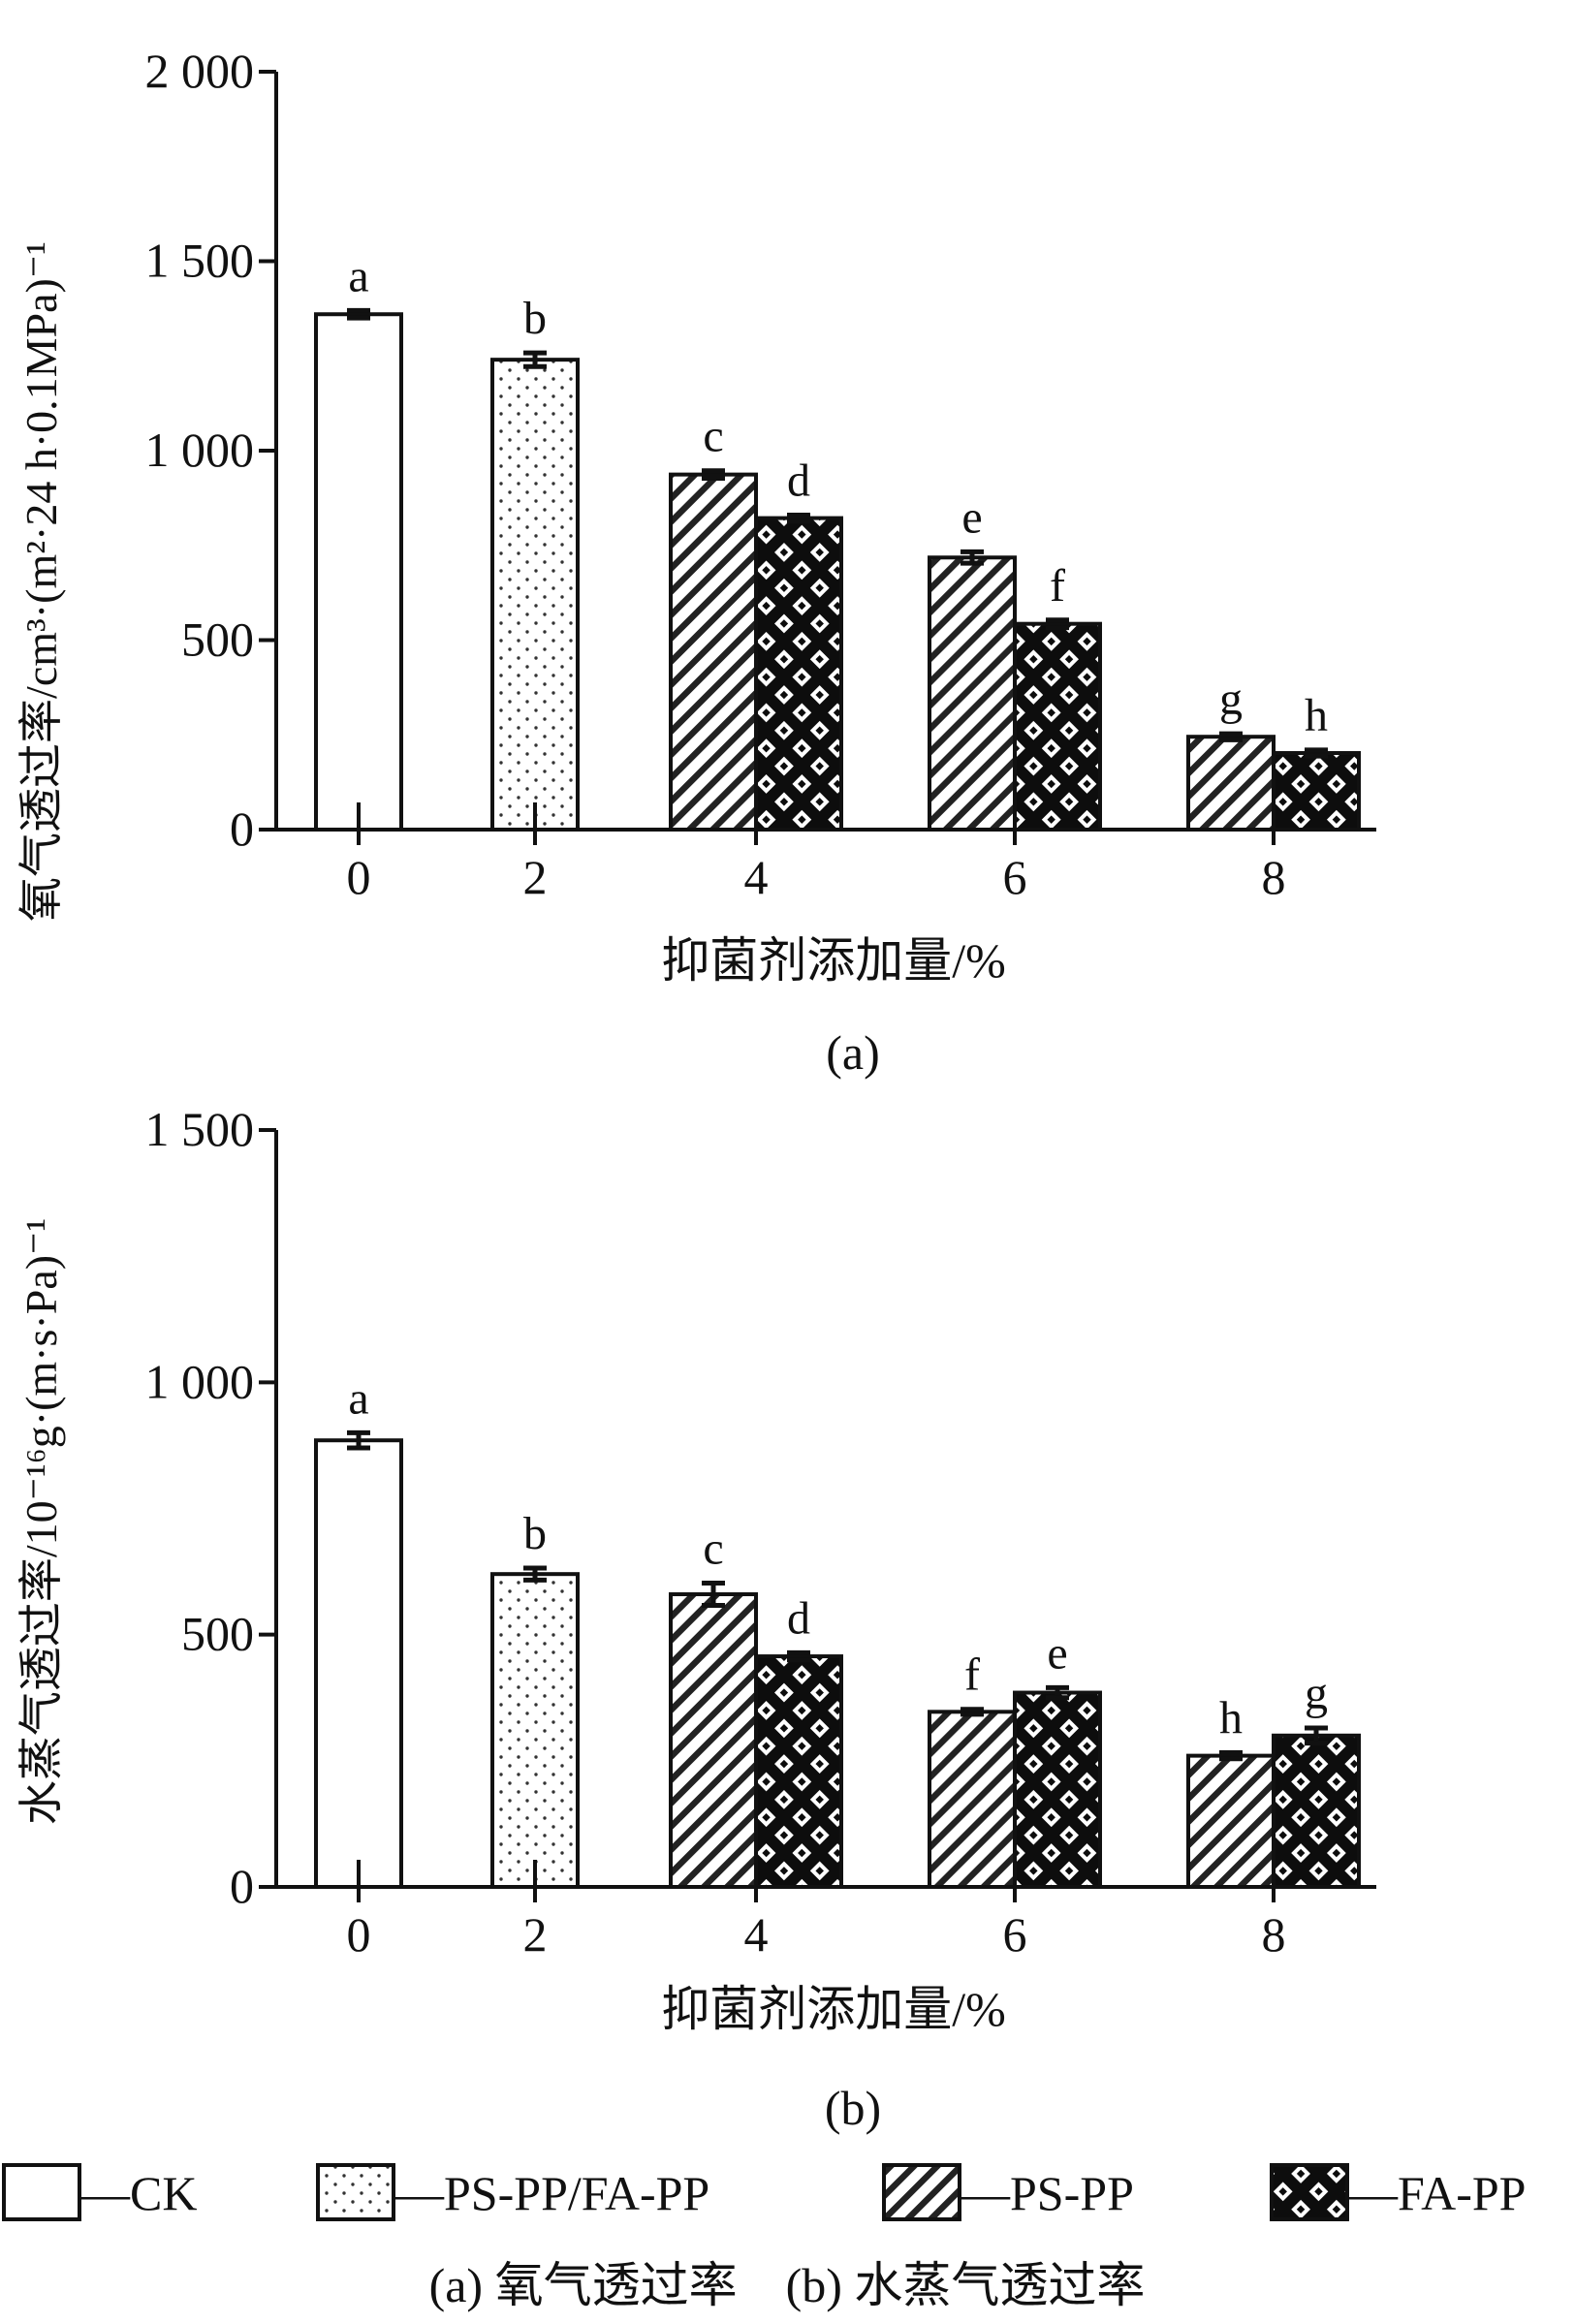 Image resolution: width=1575 pixels, height=2324 pixels. Describe the element at coordinates (1231, 1821) in the screenshot. I see `panel-b-bar-8-ps-pp` at that location.